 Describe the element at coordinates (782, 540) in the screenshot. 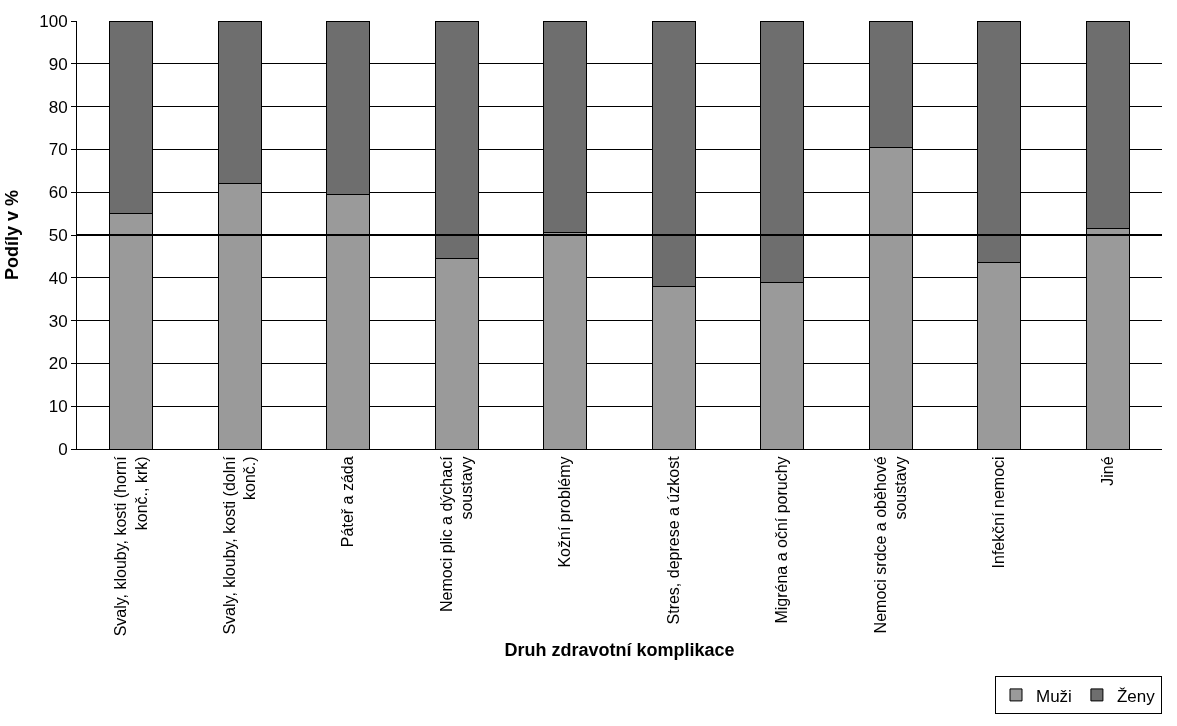

I see `x-tick-label: Migréna a oční poruchy` at that location.